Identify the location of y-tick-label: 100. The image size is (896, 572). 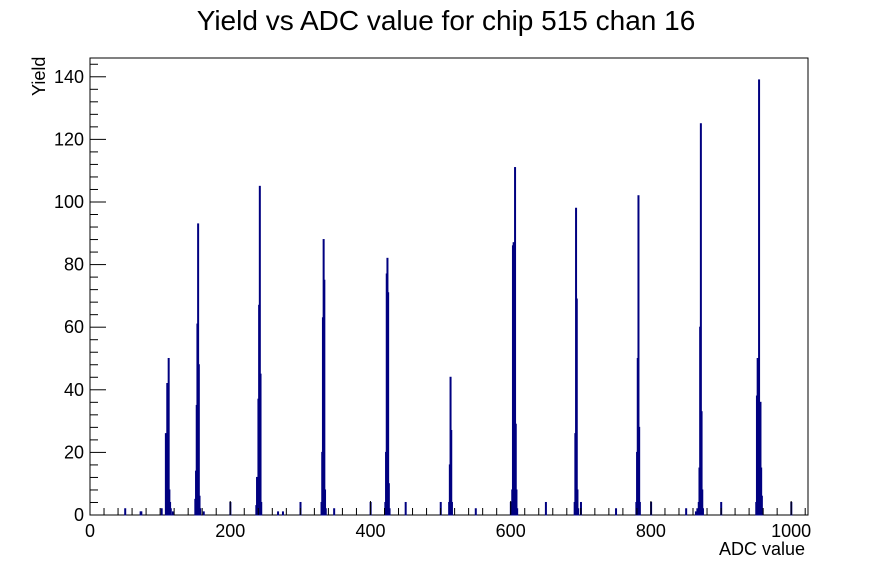
(69, 202).